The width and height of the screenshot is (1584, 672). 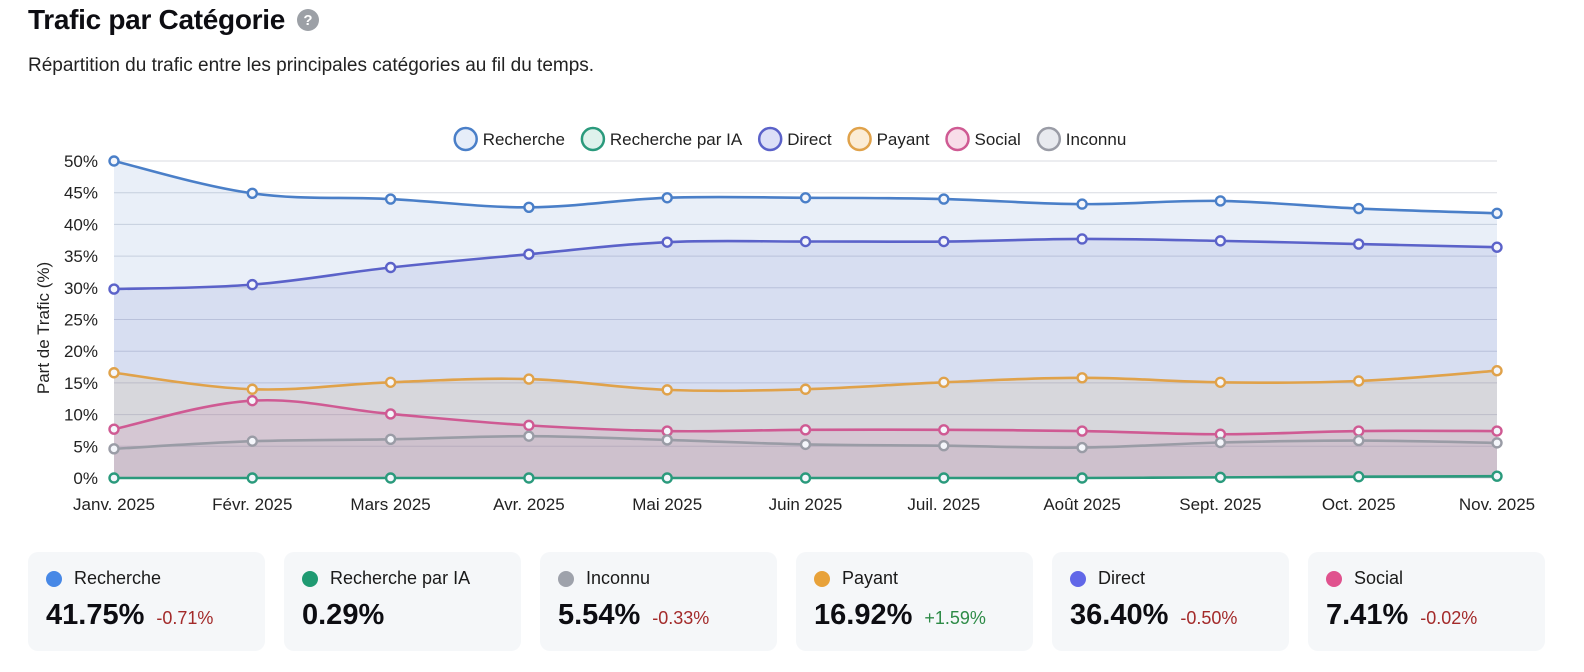 I want to click on card-value-row: 7.41% -0.02%, so click(x=1426, y=615).